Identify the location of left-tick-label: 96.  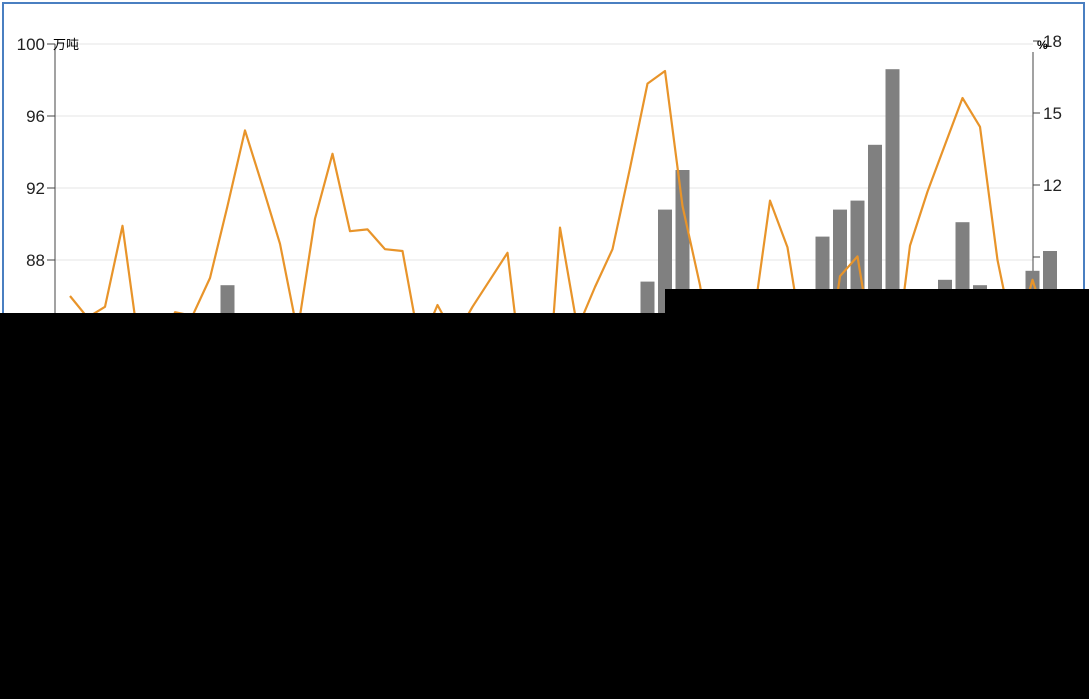
(35, 116).